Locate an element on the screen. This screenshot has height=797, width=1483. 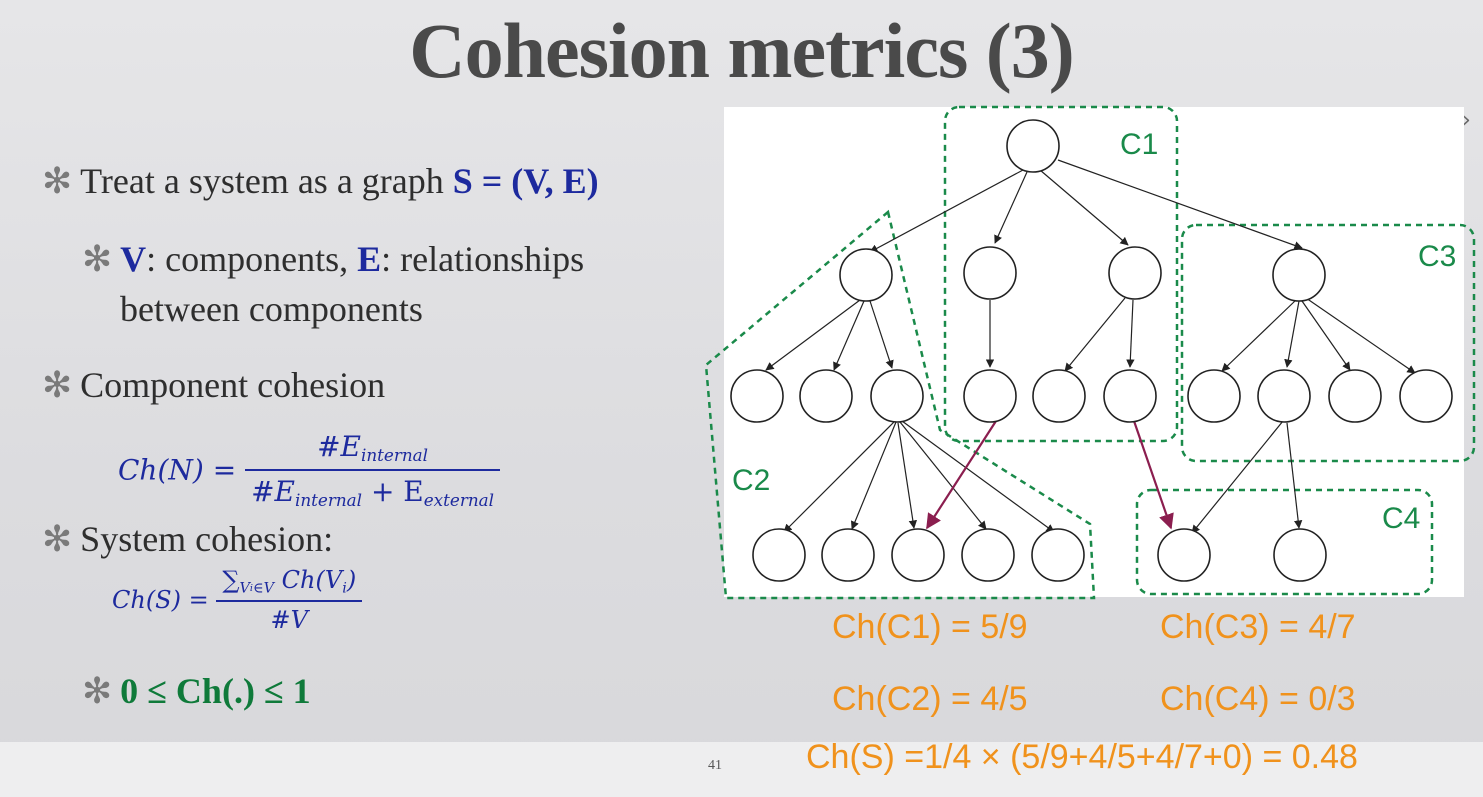
cluster-c2-boundary is located at coordinates (900, 404).